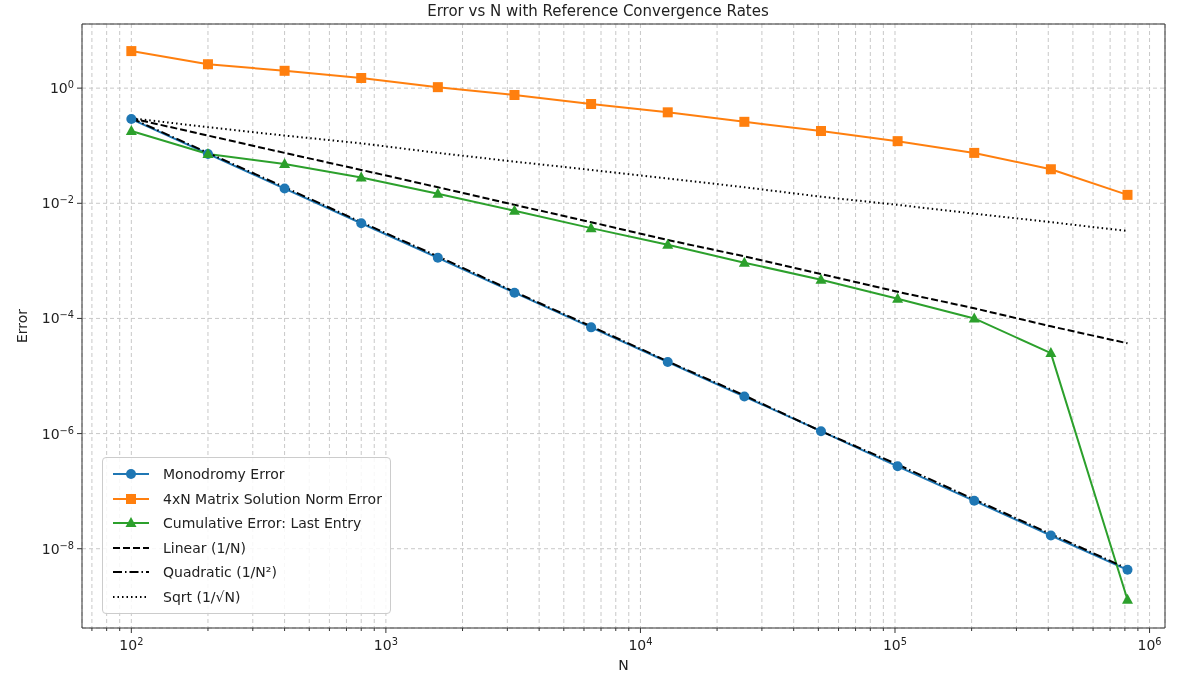 The width and height of the screenshot is (1190, 684). What do you see at coordinates (21, 326) in the screenshot?
I see `y-axis-title: Error` at bounding box center [21, 326].